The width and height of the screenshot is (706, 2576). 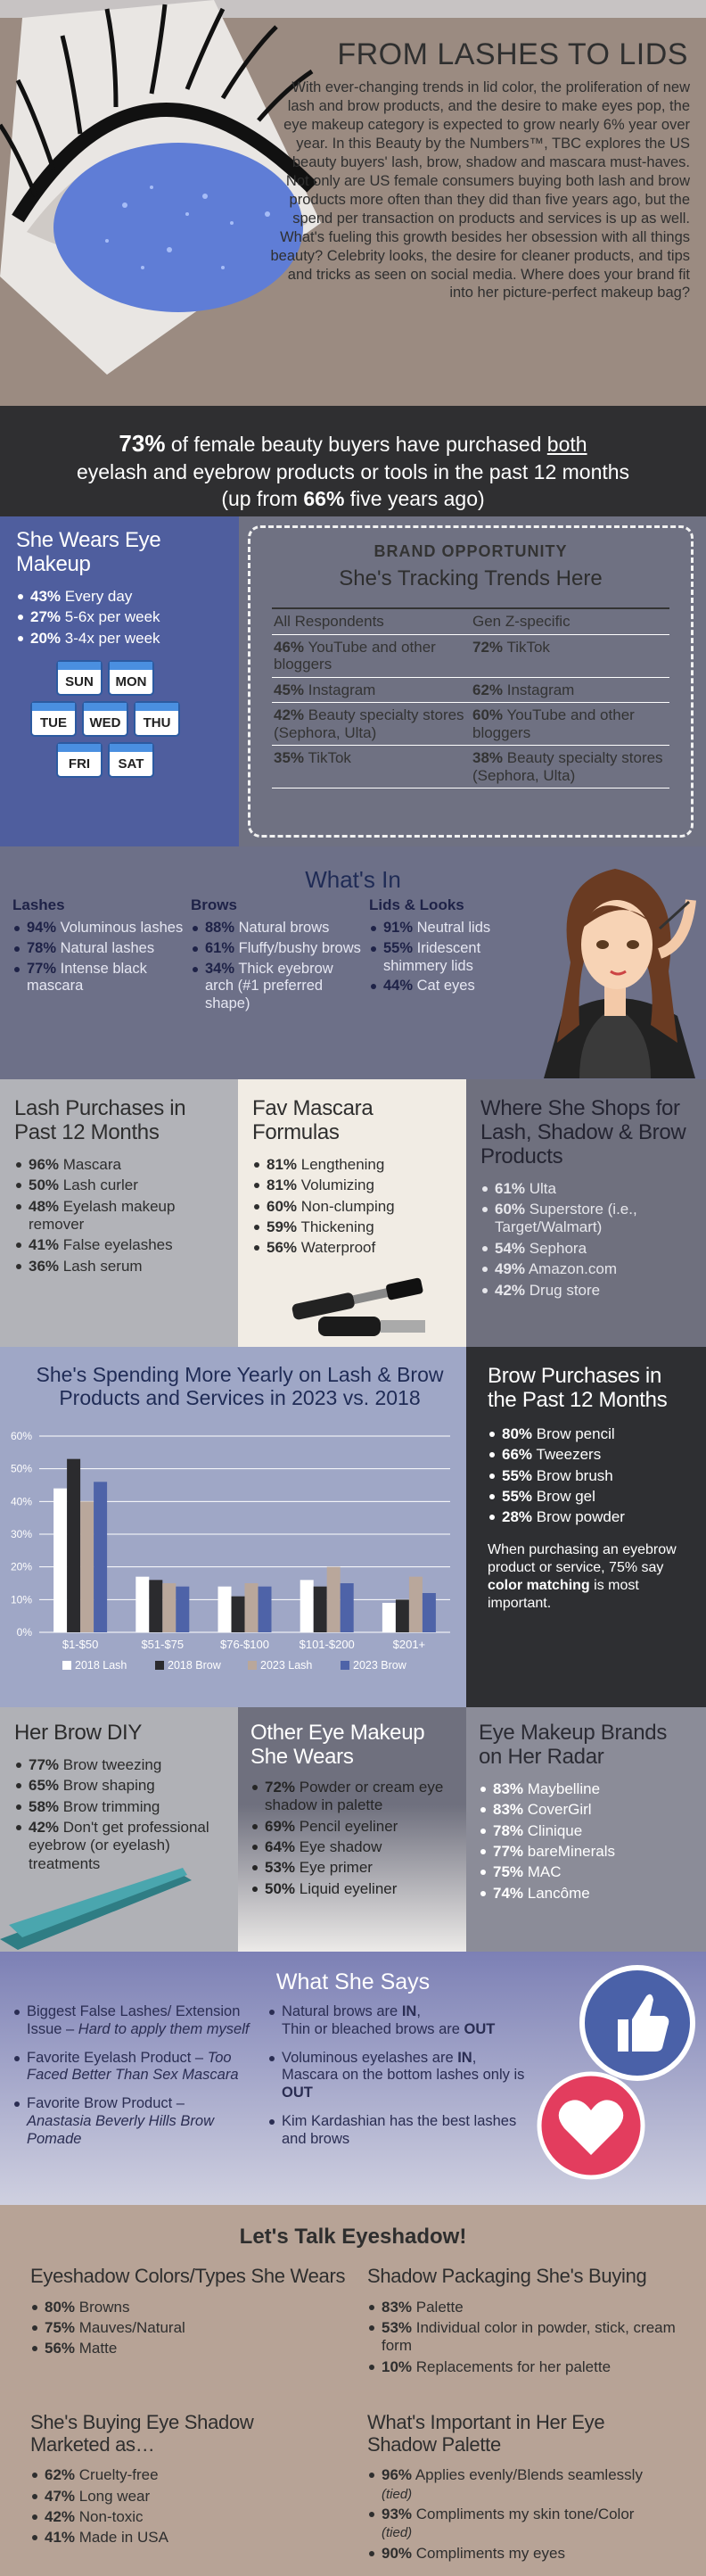 I want to click on list-item: 74% Lancôme, so click(x=586, y=1894).